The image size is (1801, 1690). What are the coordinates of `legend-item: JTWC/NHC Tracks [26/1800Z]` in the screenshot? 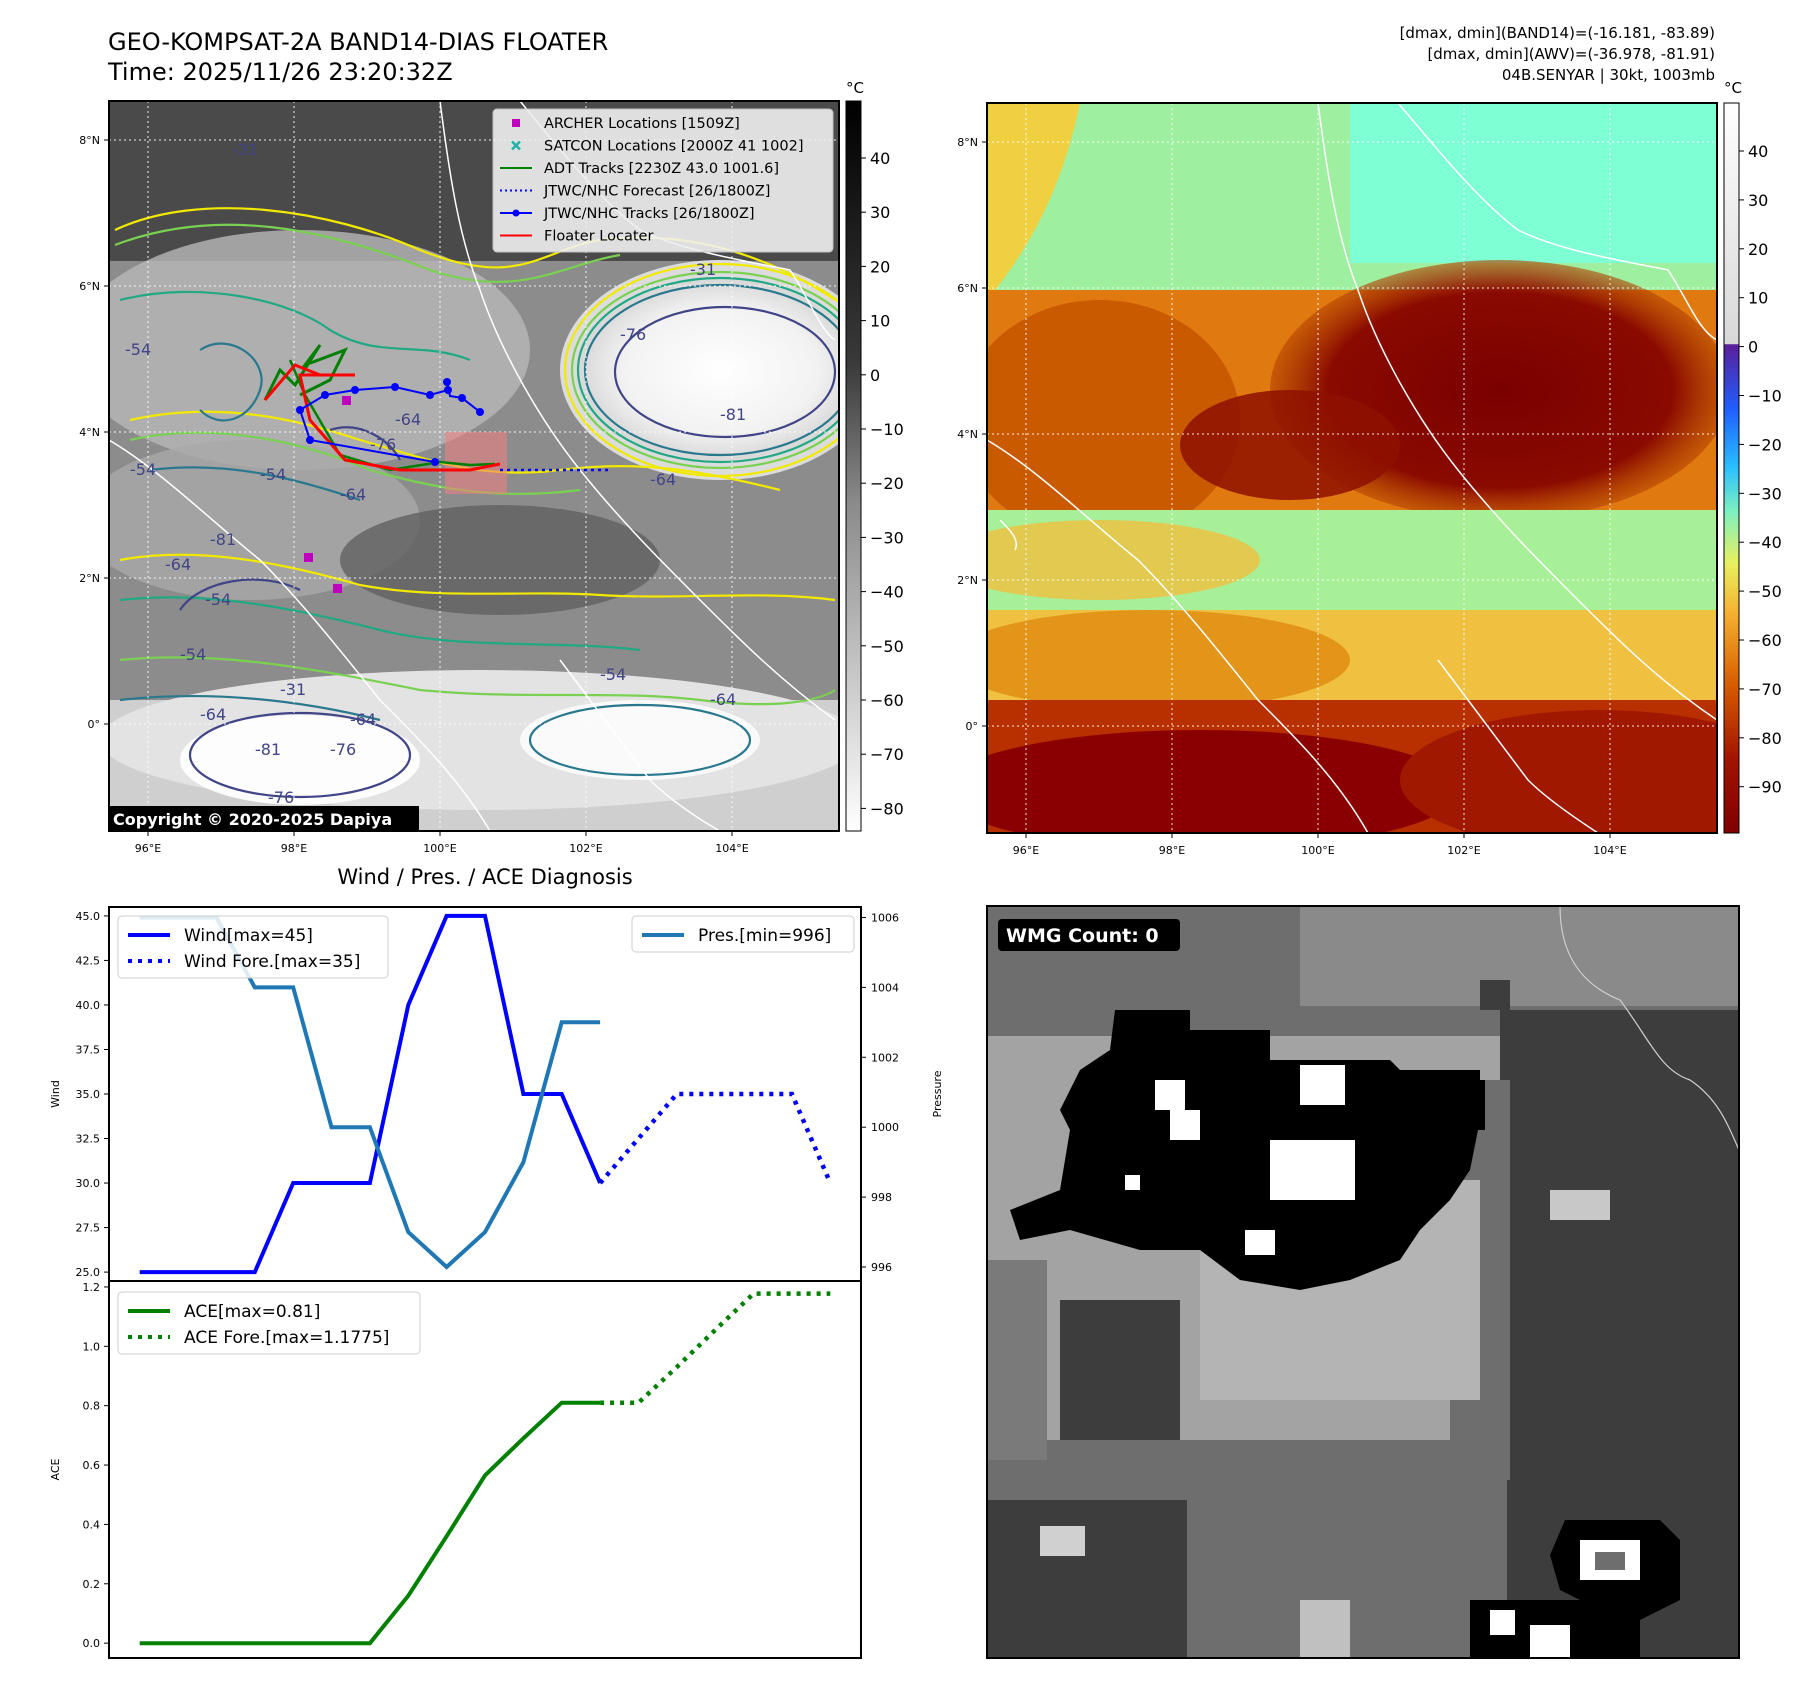 It's located at (627, 214).